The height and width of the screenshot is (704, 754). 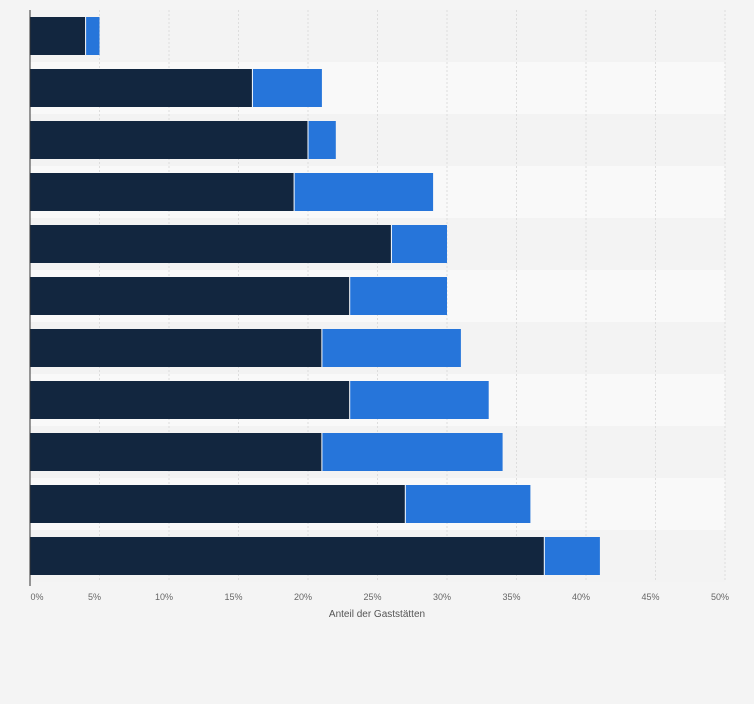 What do you see at coordinates (720, 597) in the screenshot?
I see `x-tick-label: 50%` at bounding box center [720, 597].